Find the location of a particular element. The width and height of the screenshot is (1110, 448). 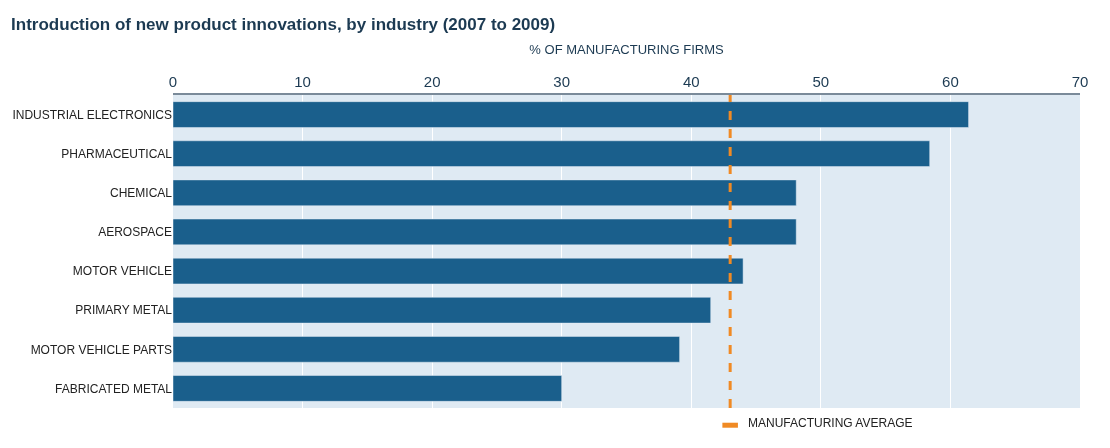

y-tick-label: PRIMARY METAL is located at coordinates (124, 310).